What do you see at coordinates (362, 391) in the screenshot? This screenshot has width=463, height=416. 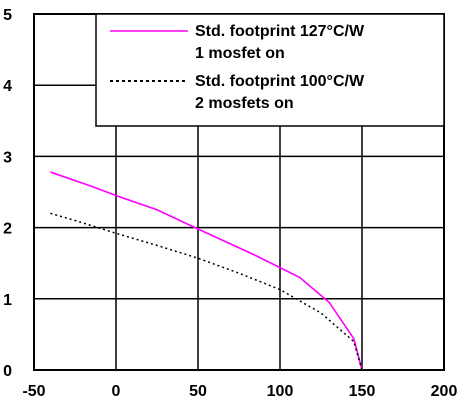 I see `x-tick-label: 150` at bounding box center [362, 391].